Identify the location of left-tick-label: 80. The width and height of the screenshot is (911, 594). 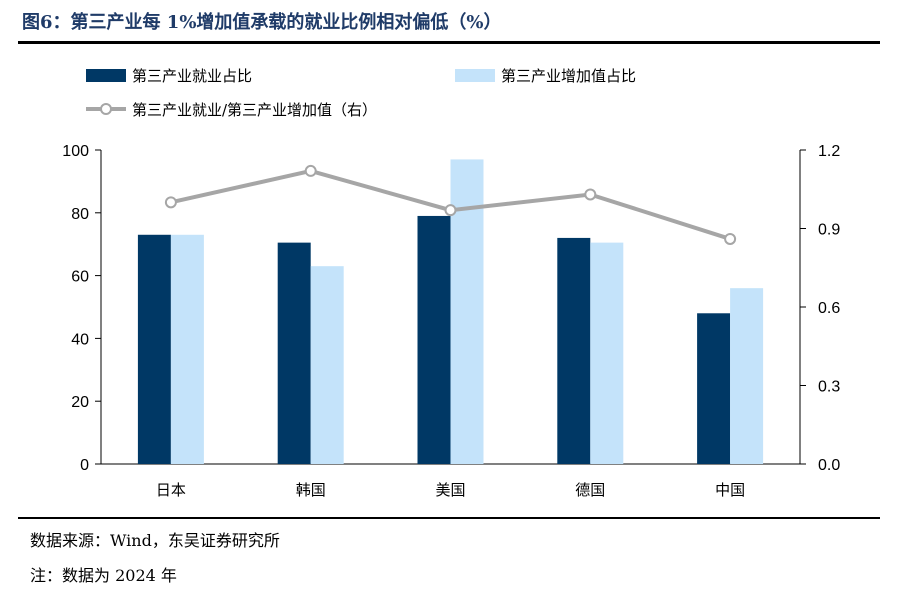
(80, 214).